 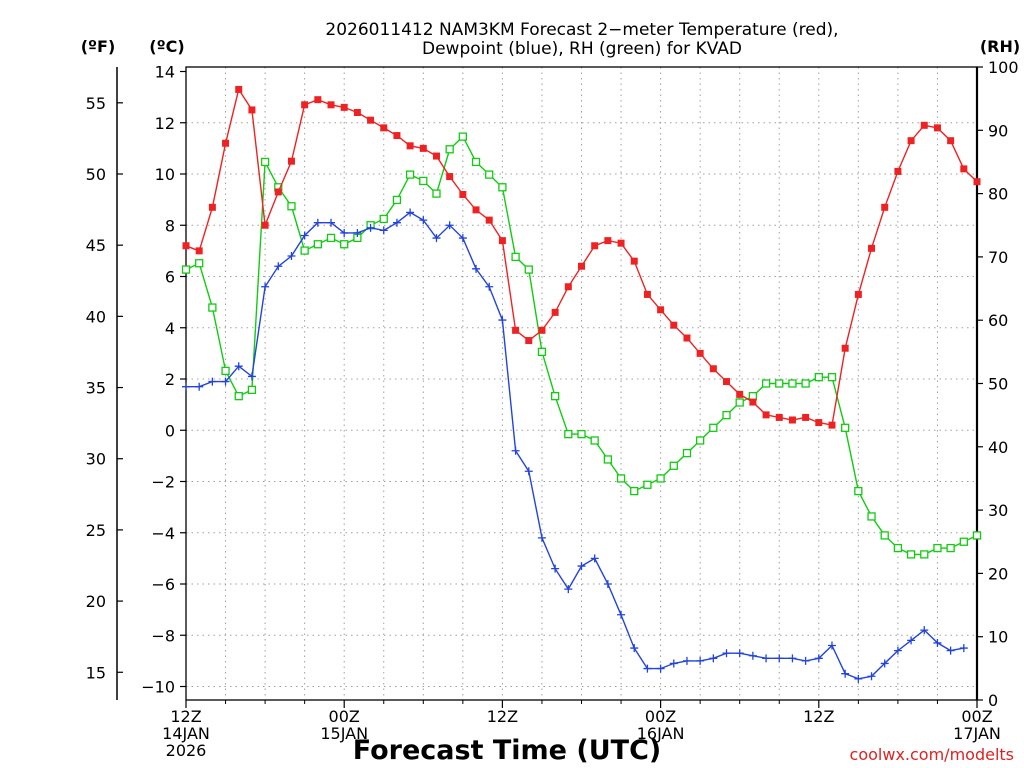 What do you see at coordinates (96, 388) in the screenshot?
I see `fahrenheit-tick-label: 35` at bounding box center [96, 388].